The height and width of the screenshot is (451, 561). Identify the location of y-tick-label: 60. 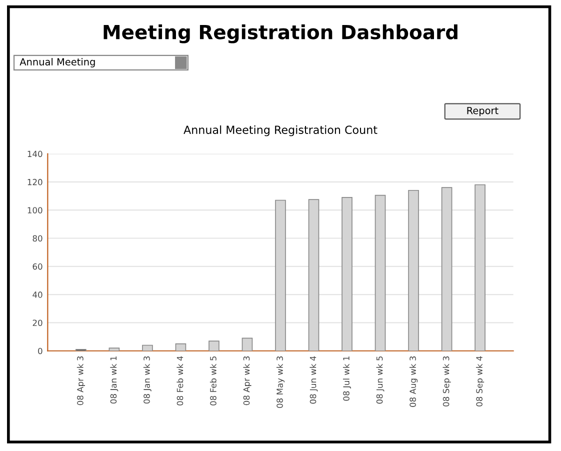
(37, 266).